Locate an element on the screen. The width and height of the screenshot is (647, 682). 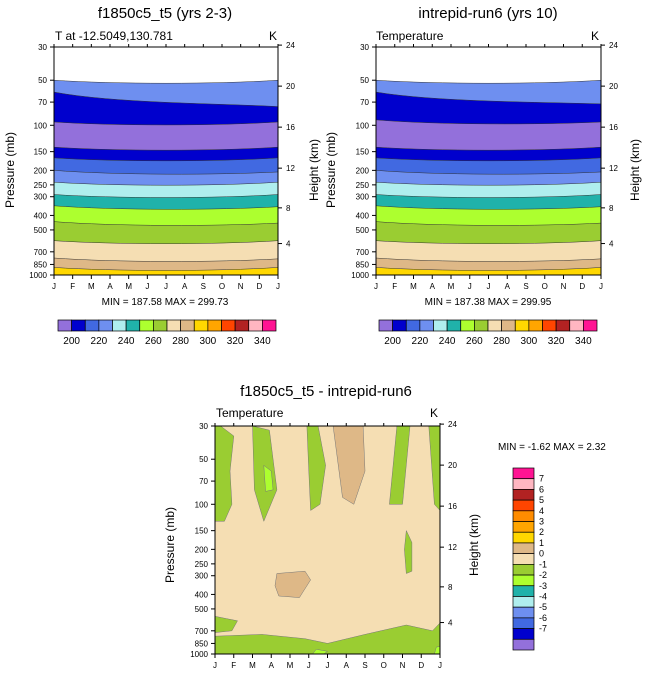
colorbar-label: 5 is located at coordinates (541, 500).